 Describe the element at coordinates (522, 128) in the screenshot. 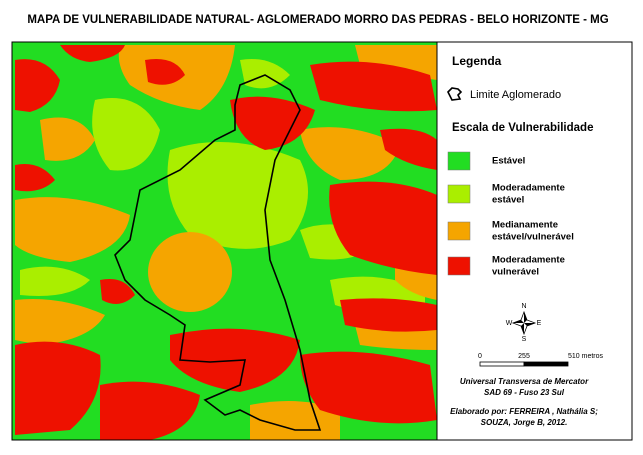

I see `scale-title: Escala de Vulnerabilidade` at that location.